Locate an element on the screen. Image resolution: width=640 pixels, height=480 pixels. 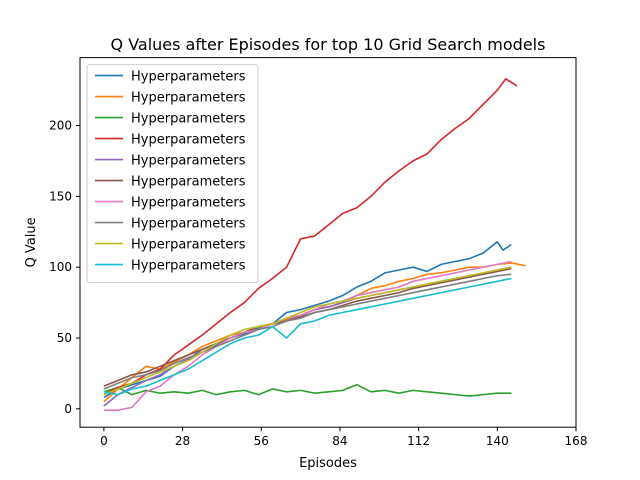
x-tick-label: 84 is located at coordinates (339, 441).